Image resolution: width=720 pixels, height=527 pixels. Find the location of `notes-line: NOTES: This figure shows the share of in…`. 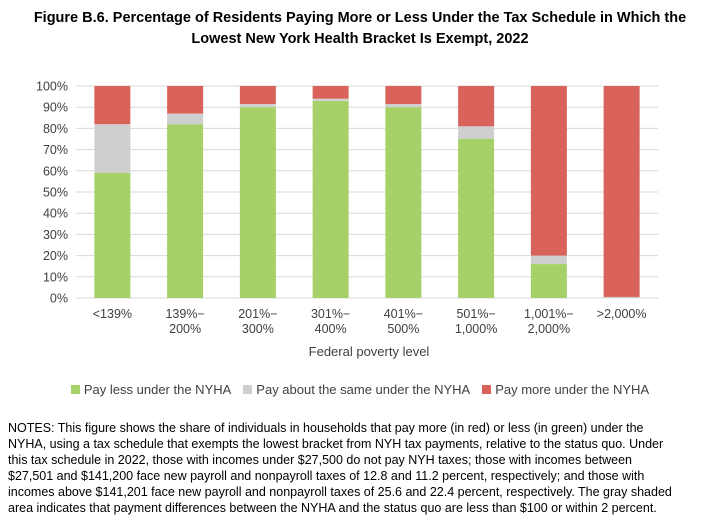

notes-line: NOTES: This figure shows the share of in… is located at coordinates (326, 428).